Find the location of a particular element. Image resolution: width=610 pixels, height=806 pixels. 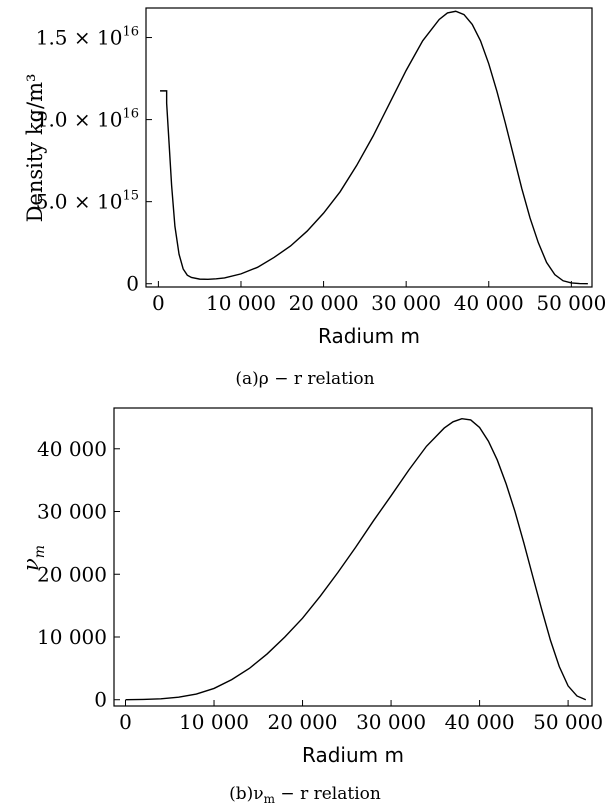

y-tick-label: 40 000 is located at coordinates (72, 449).